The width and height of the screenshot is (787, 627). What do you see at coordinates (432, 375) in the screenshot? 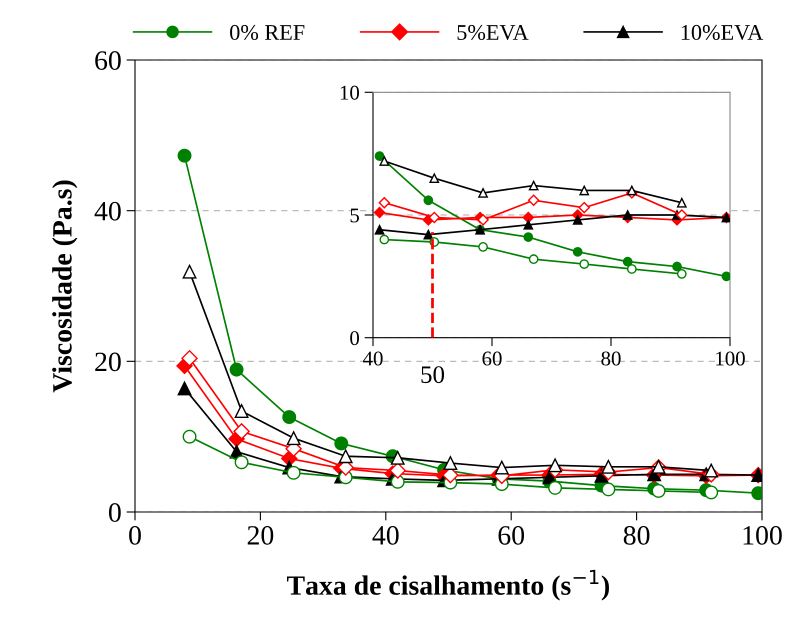
I see `annotation: 50` at bounding box center [432, 375].